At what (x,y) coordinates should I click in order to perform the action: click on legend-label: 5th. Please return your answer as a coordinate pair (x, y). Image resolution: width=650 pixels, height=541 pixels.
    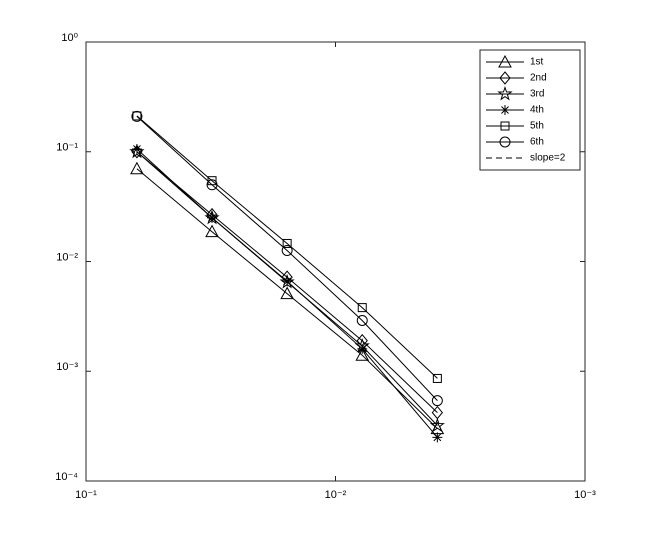
    Looking at the image, I should click on (537, 126).